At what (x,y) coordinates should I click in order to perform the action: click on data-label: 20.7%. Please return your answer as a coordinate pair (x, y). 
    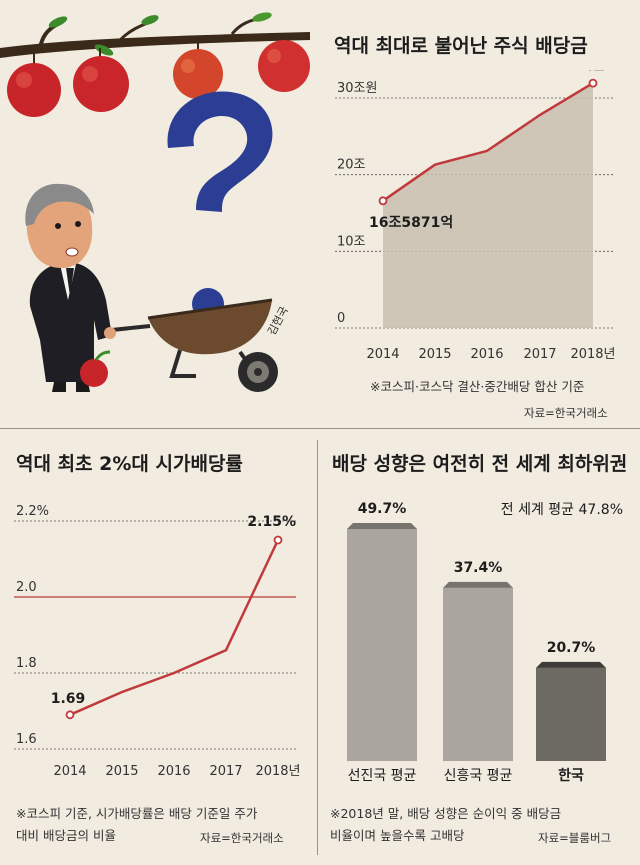
    Looking at the image, I should click on (571, 648).